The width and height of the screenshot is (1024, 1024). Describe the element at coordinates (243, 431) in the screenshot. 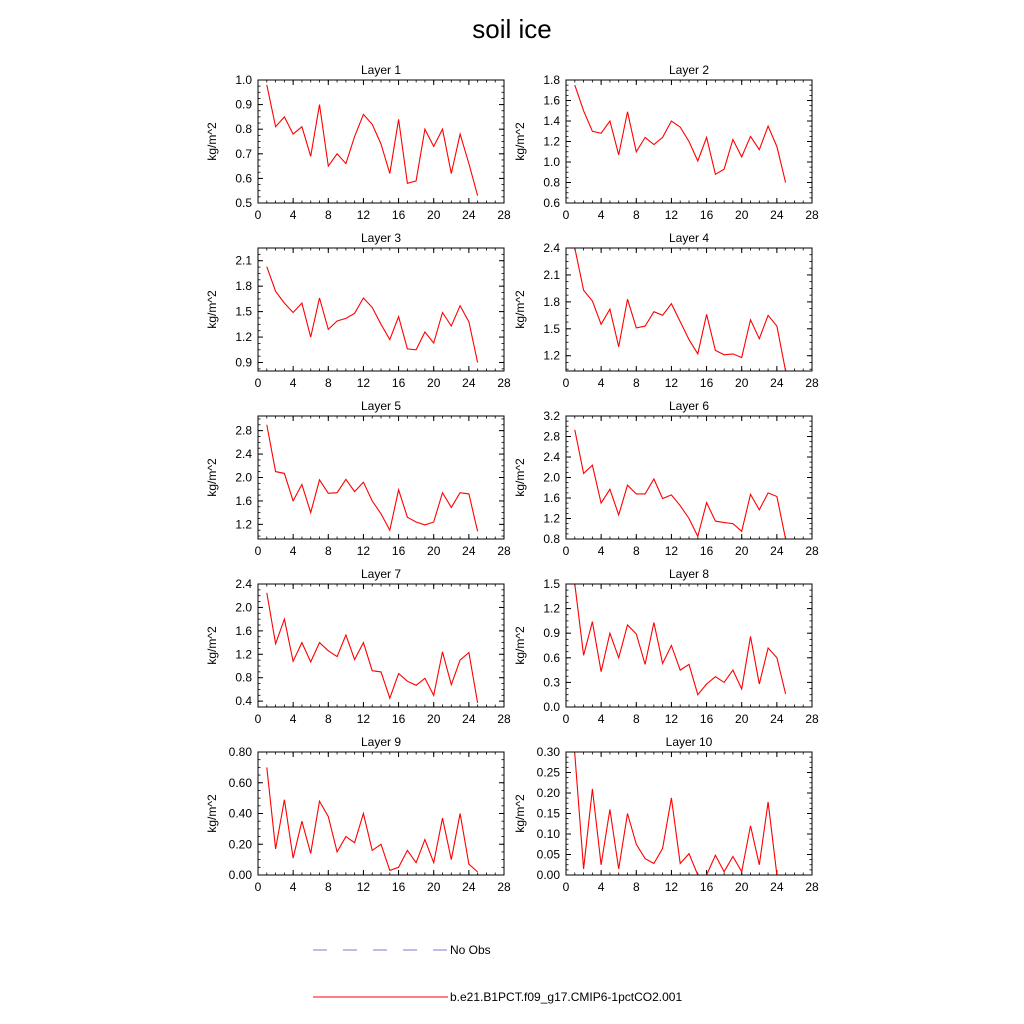

I see `y-tick-label: 2.8` at that location.